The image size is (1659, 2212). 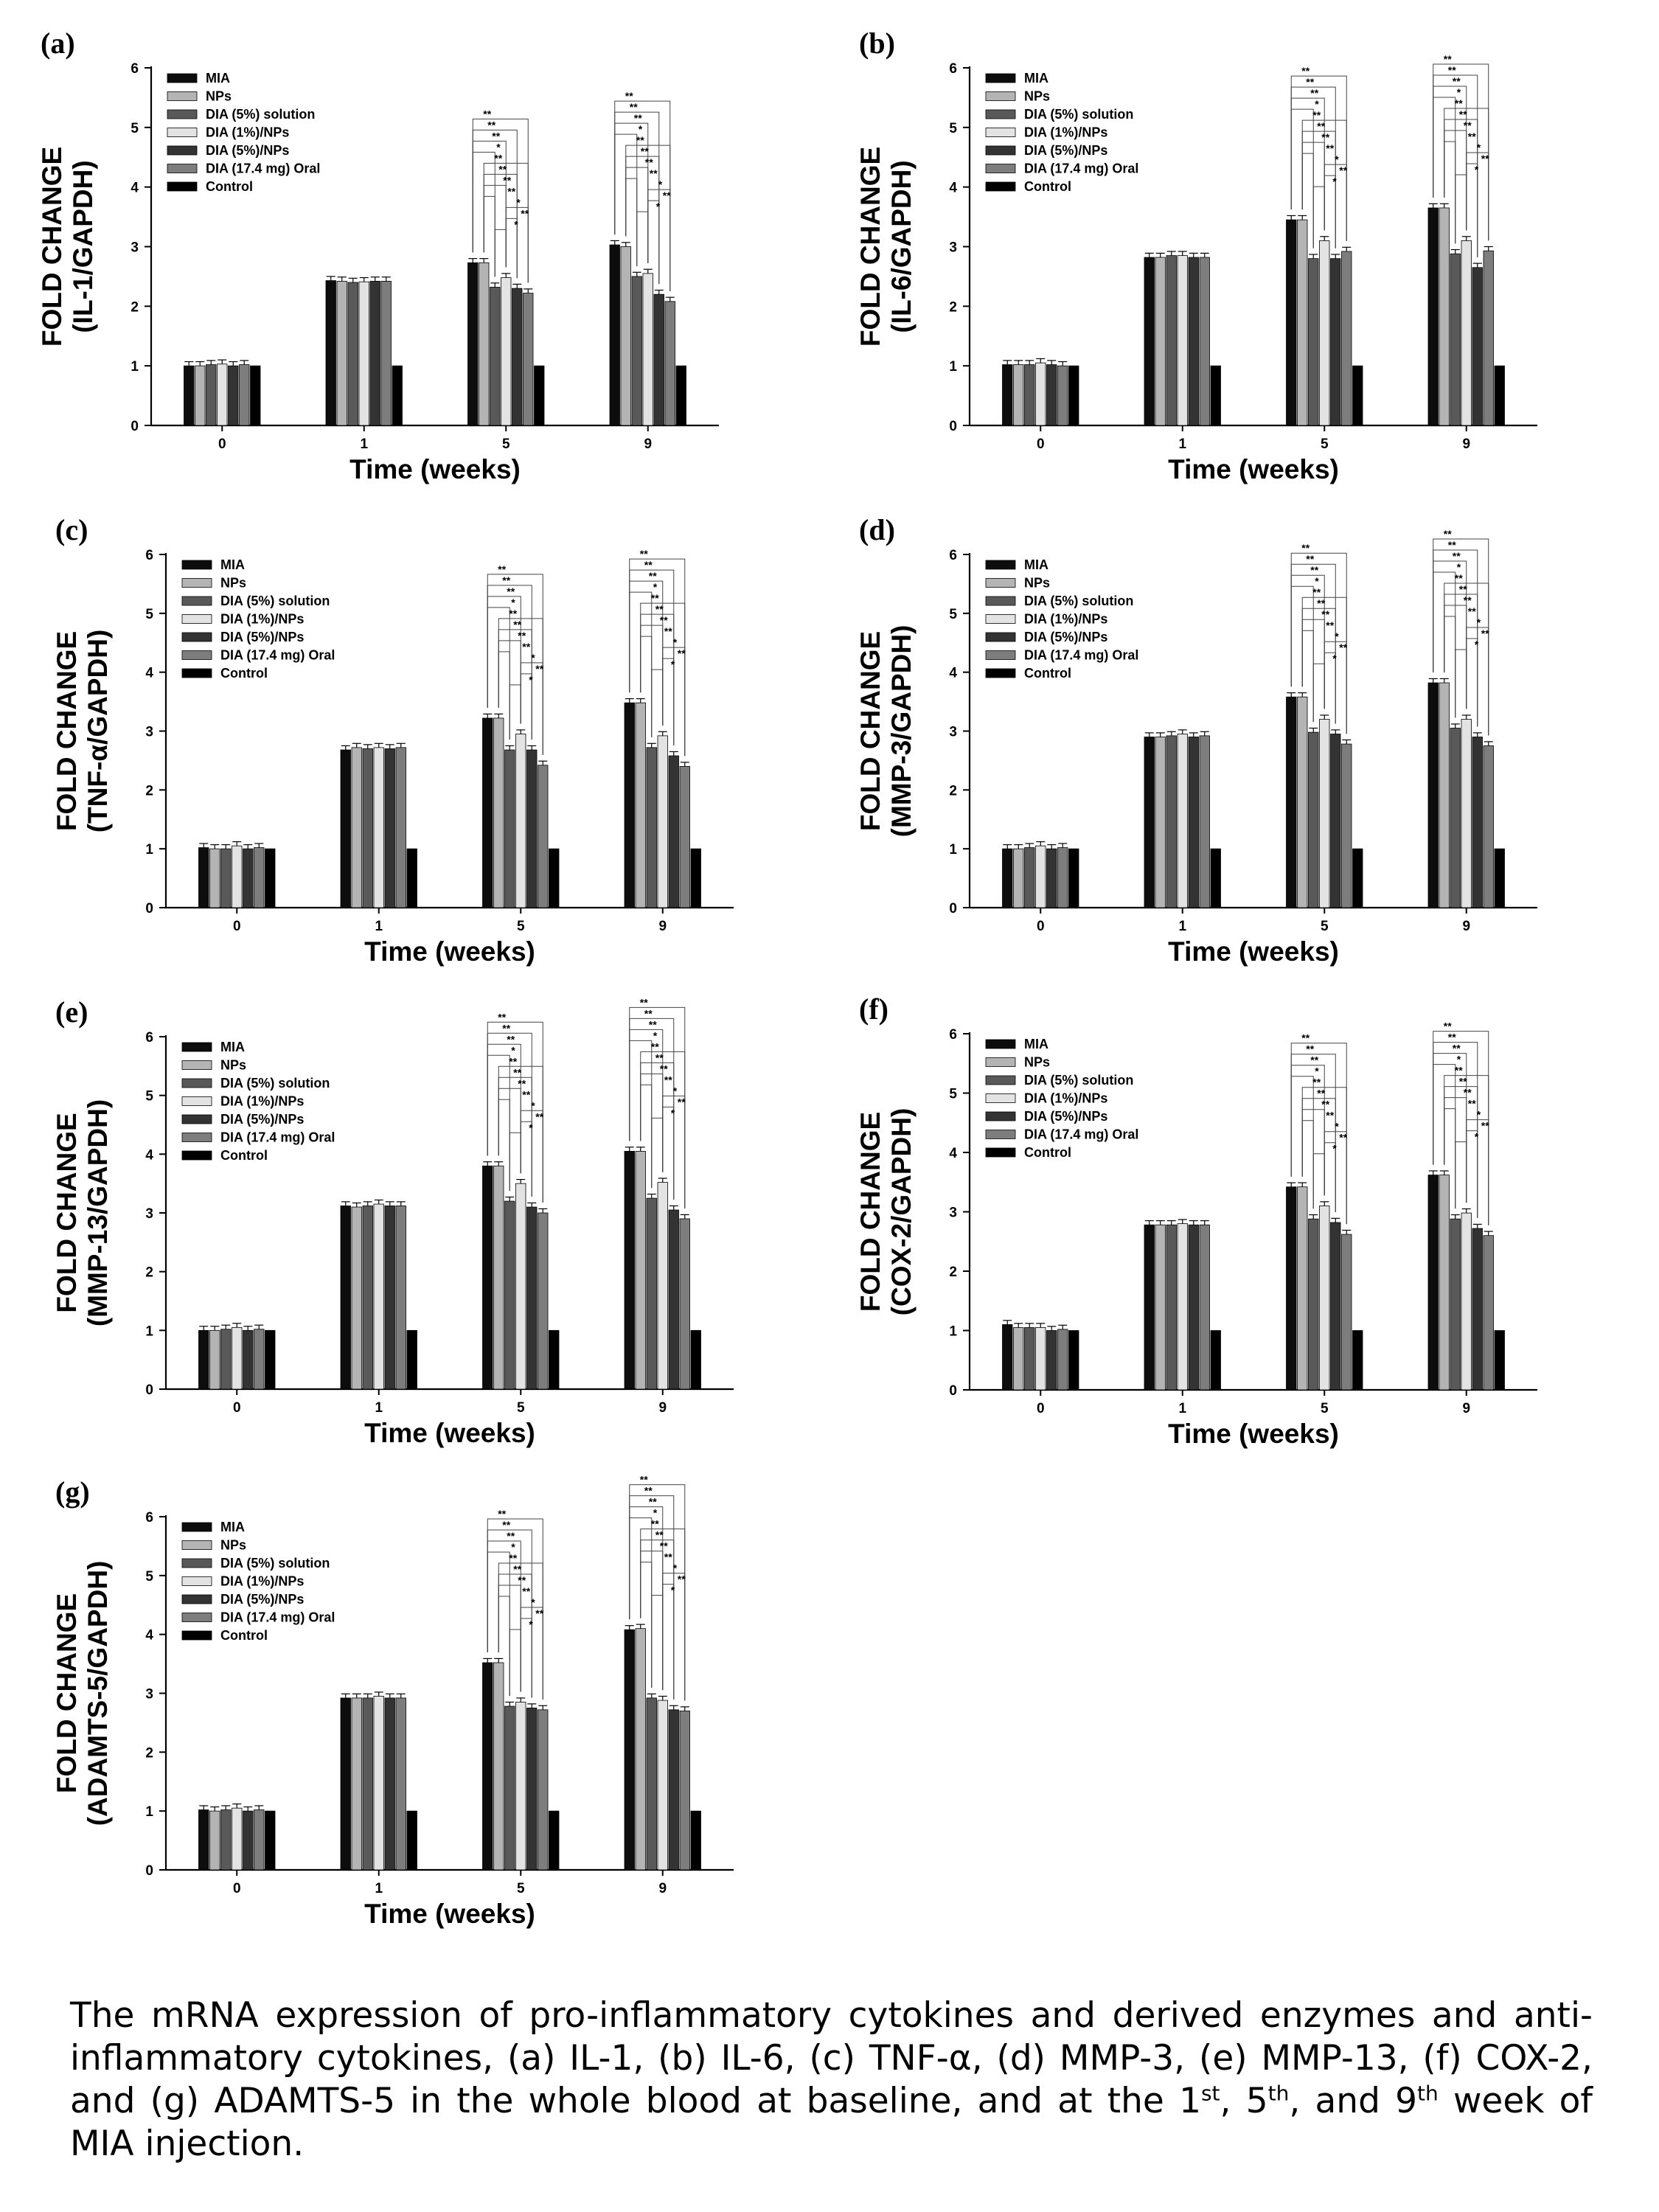 I want to click on legend-label: DIA (17.4 mg) Oral, so click(x=277, y=1617).